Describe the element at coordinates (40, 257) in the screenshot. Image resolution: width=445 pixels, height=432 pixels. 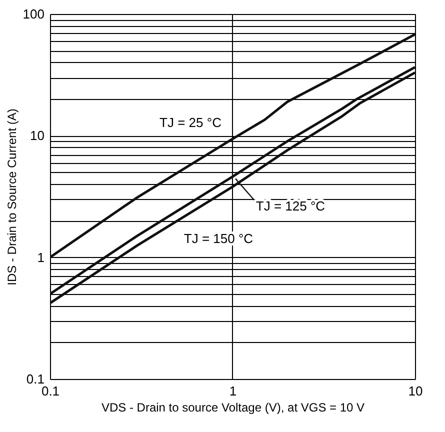
I see `y-tick-label: 1` at that location.